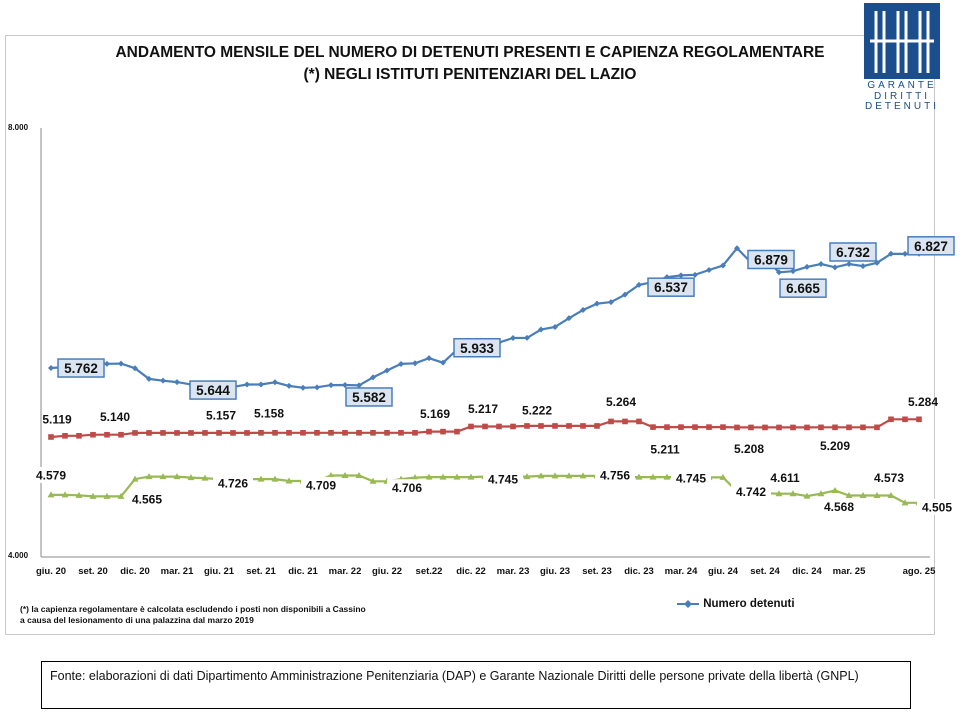 The height and width of the screenshot is (720, 960). Describe the element at coordinates (735, 604) in the screenshot. I see `legend: Numero detenuti` at that location.